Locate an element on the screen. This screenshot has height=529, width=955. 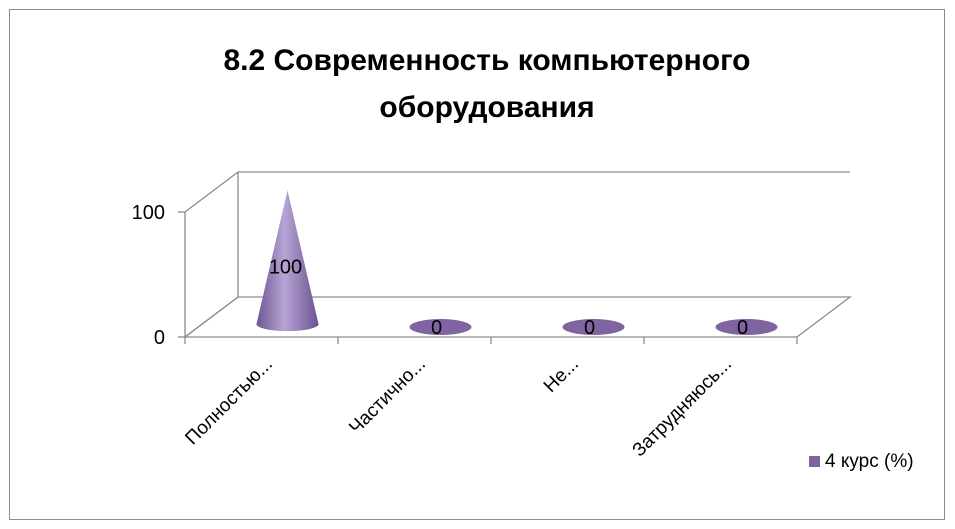
data-marks is located at coordinates (517, 262).